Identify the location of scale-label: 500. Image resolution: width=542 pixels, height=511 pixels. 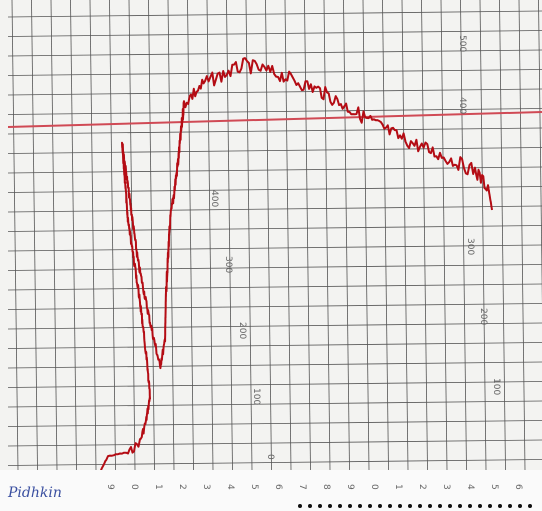
(462, 43).